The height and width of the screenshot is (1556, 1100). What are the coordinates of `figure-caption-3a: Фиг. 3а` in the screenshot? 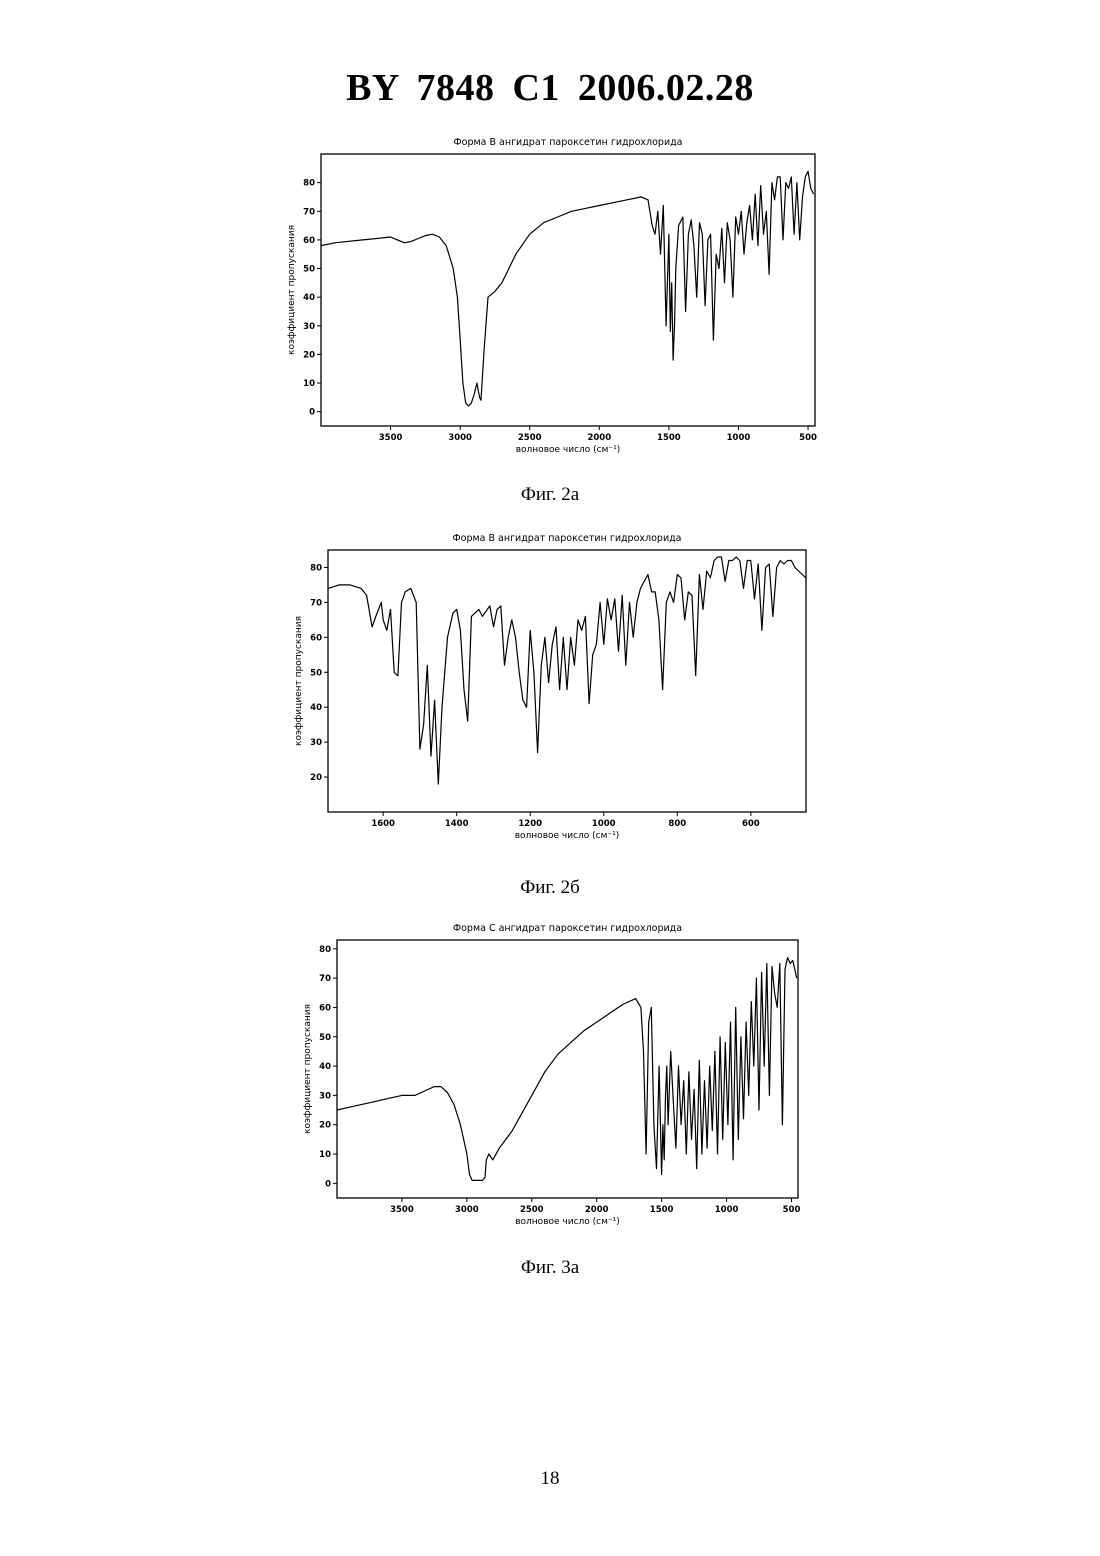 It's located at (550, 1268).